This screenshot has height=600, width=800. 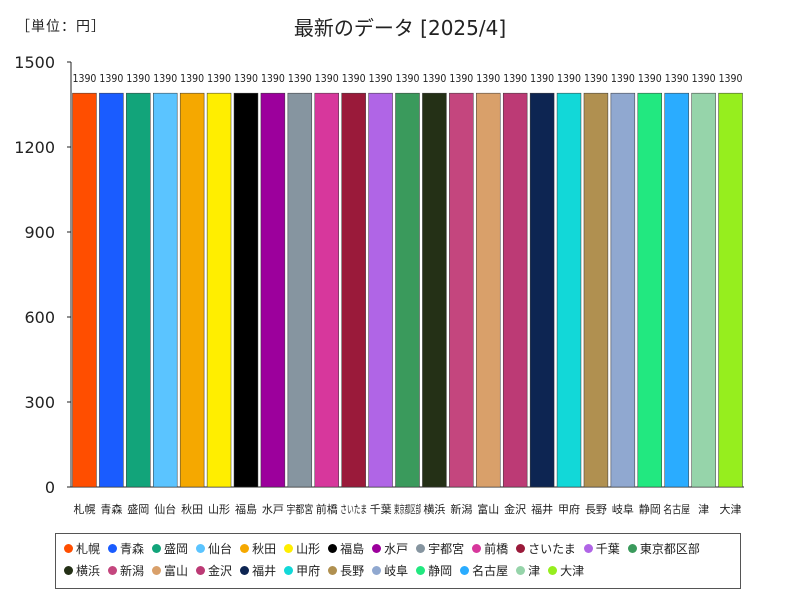 What do you see at coordinates (703, 509) in the screenshot?
I see `x-tick-label: 津` at bounding box center [703, 509].